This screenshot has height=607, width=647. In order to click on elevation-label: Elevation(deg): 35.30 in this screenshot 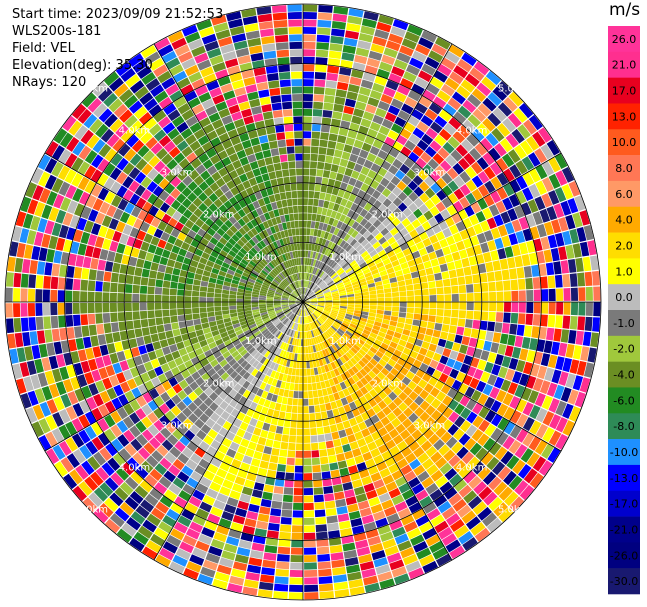, I will do `click(82, 65)`.